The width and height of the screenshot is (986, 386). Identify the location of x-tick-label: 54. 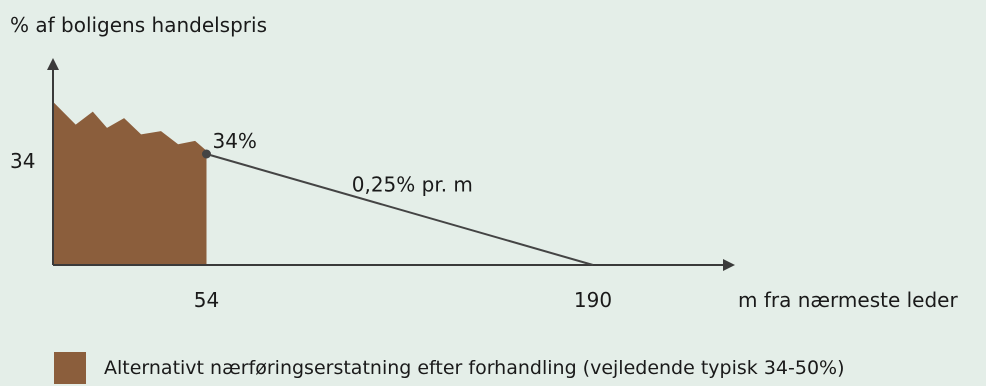
(206, 300).